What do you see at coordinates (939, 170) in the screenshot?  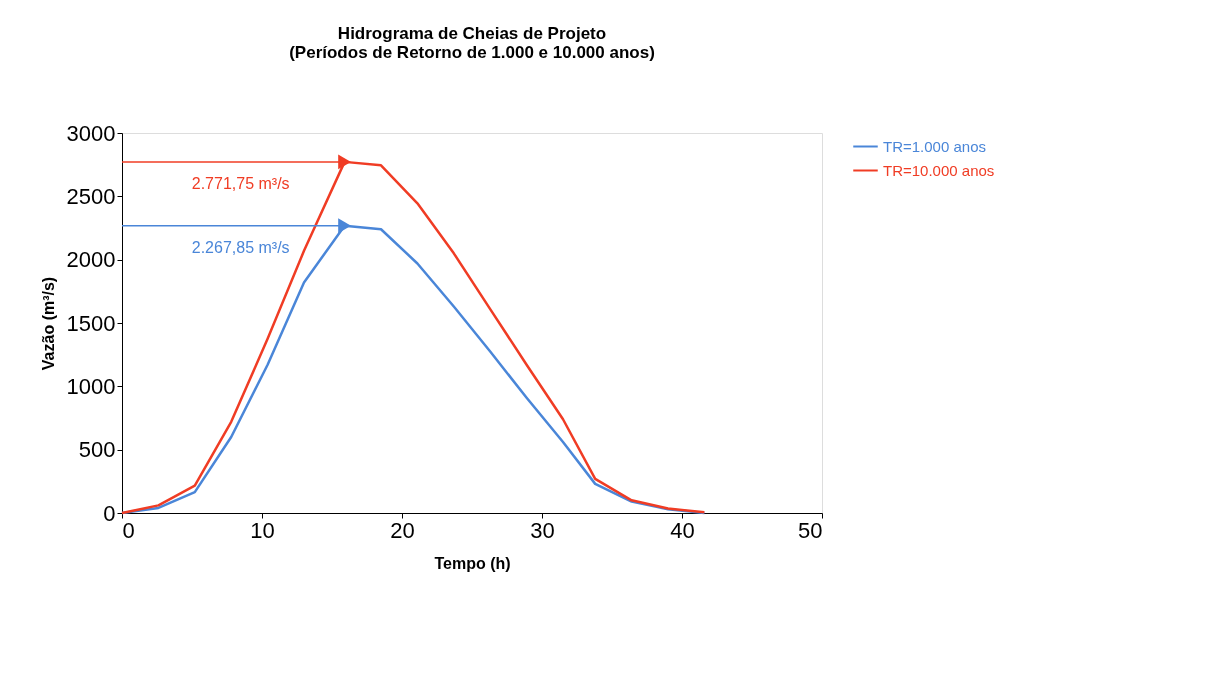 I see `legend-label: TR=10.000 anos` at bounding box center [939, 170].